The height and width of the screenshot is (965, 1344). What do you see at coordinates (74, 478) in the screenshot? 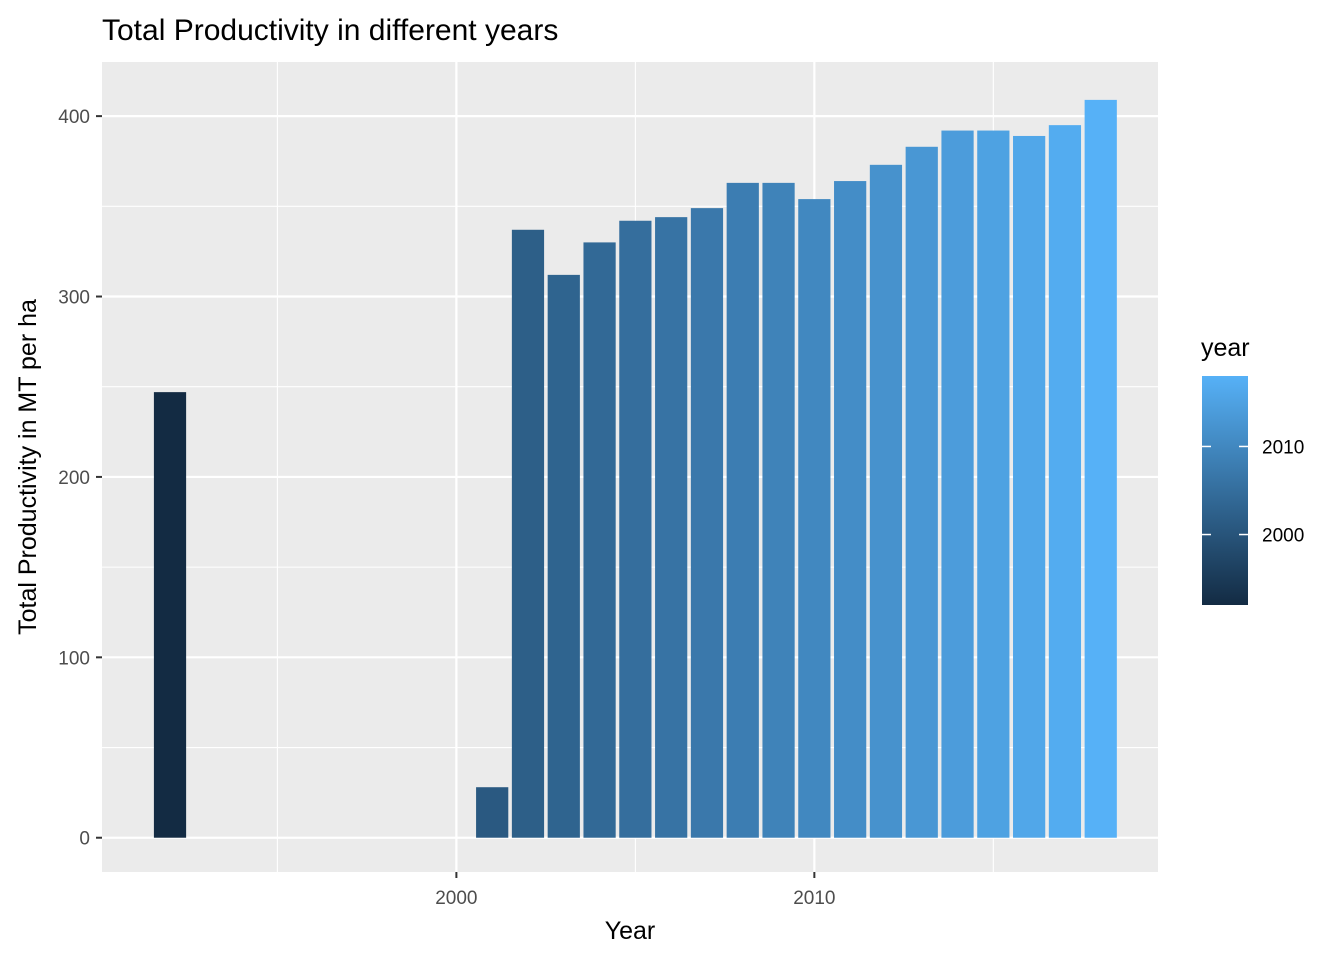
I see `y-tick-label: 200` at bounding box center [74, 478].